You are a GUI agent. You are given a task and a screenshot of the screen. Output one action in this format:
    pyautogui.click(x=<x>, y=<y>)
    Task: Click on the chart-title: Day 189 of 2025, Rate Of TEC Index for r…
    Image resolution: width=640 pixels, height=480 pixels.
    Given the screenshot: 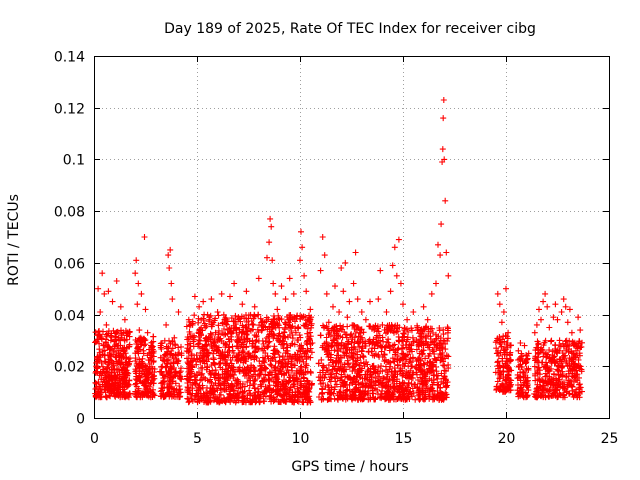 What is the action you would take?
    pyautogui.click(x=350, y=29)
    